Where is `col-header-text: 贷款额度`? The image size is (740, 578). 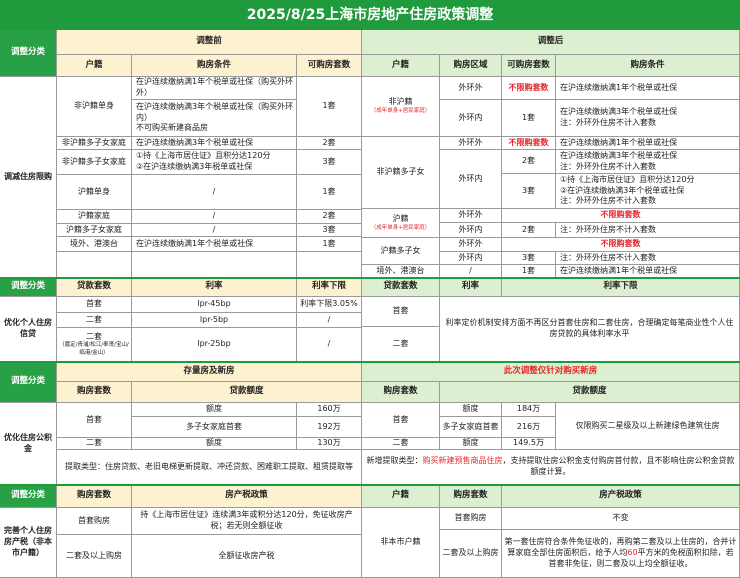
col-header-text: 贷款额度 is located at coordinates (246, 391).